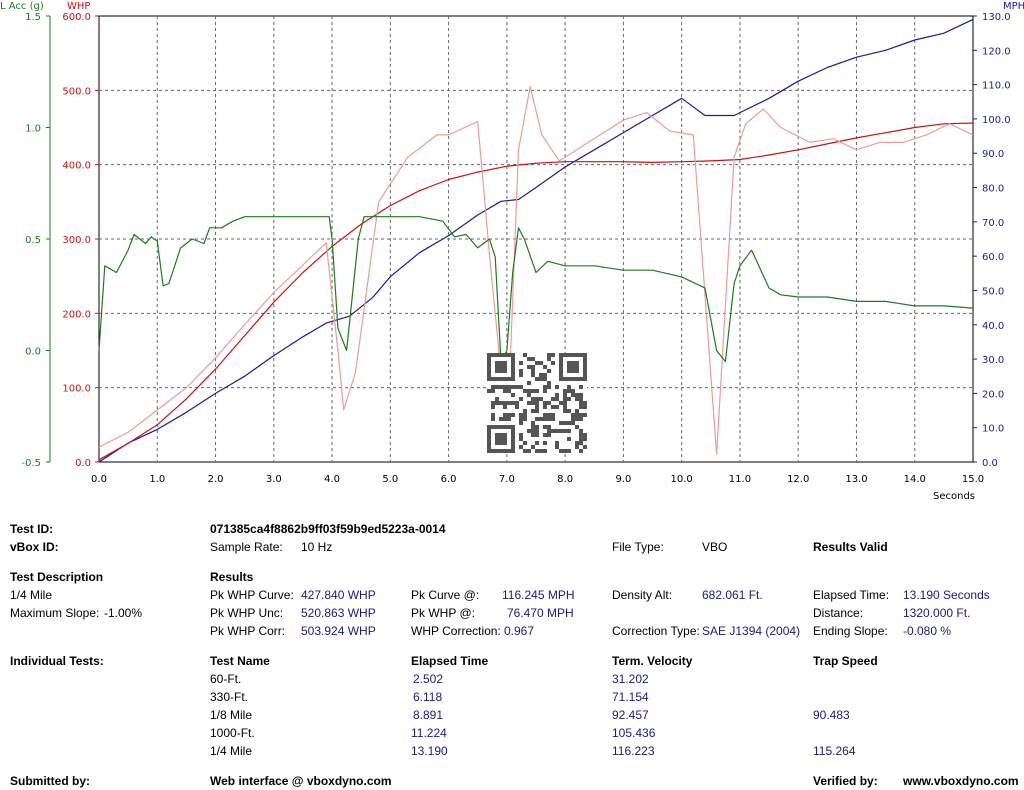  I want to click on max-slope-label: Maximum Slope:, so click(55, 613).